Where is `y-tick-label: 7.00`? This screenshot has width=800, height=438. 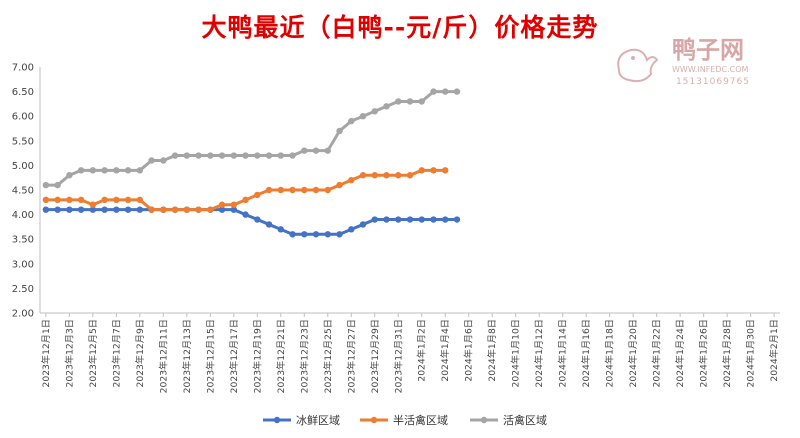 y-tick-label: 7.00 is located at coordinates (23, 68).